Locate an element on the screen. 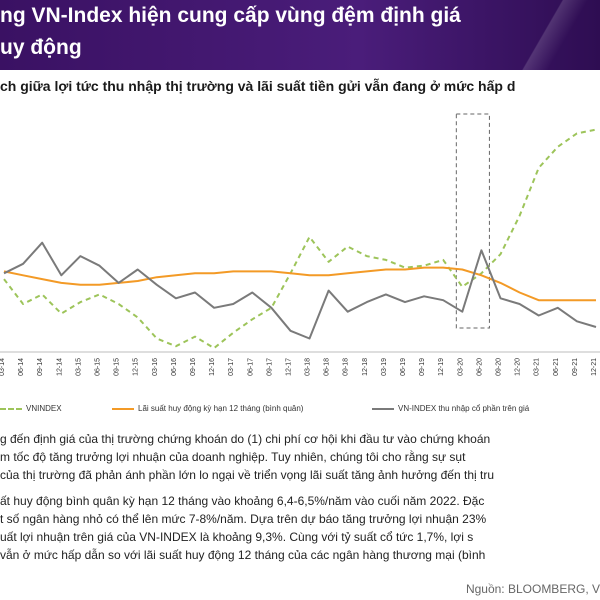  x-tick-label: 12-19 is located at coordinates (441, 367).